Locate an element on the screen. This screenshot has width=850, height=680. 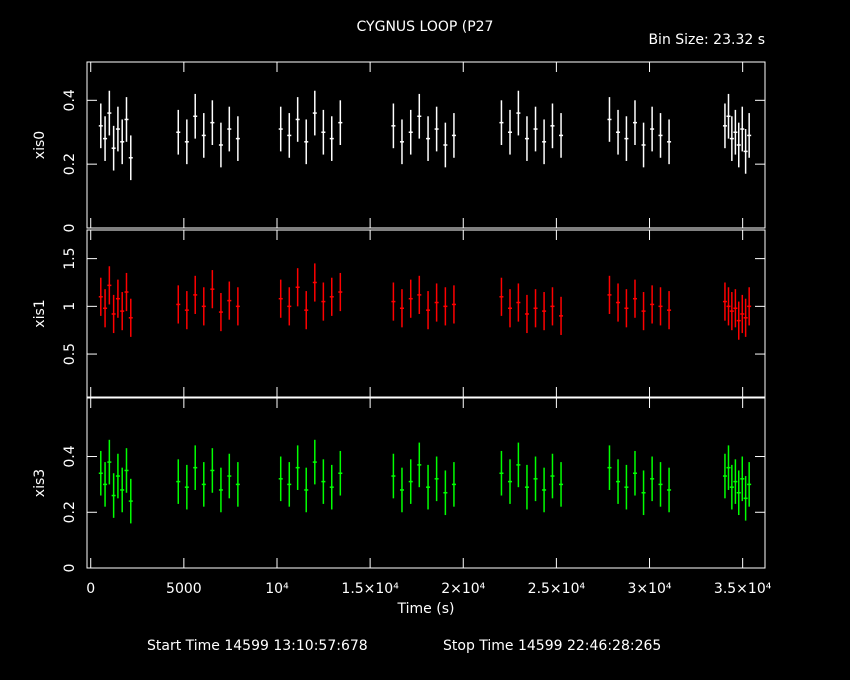
x-tick-label: 2×10⁴ is located at coordinates (463, 589).